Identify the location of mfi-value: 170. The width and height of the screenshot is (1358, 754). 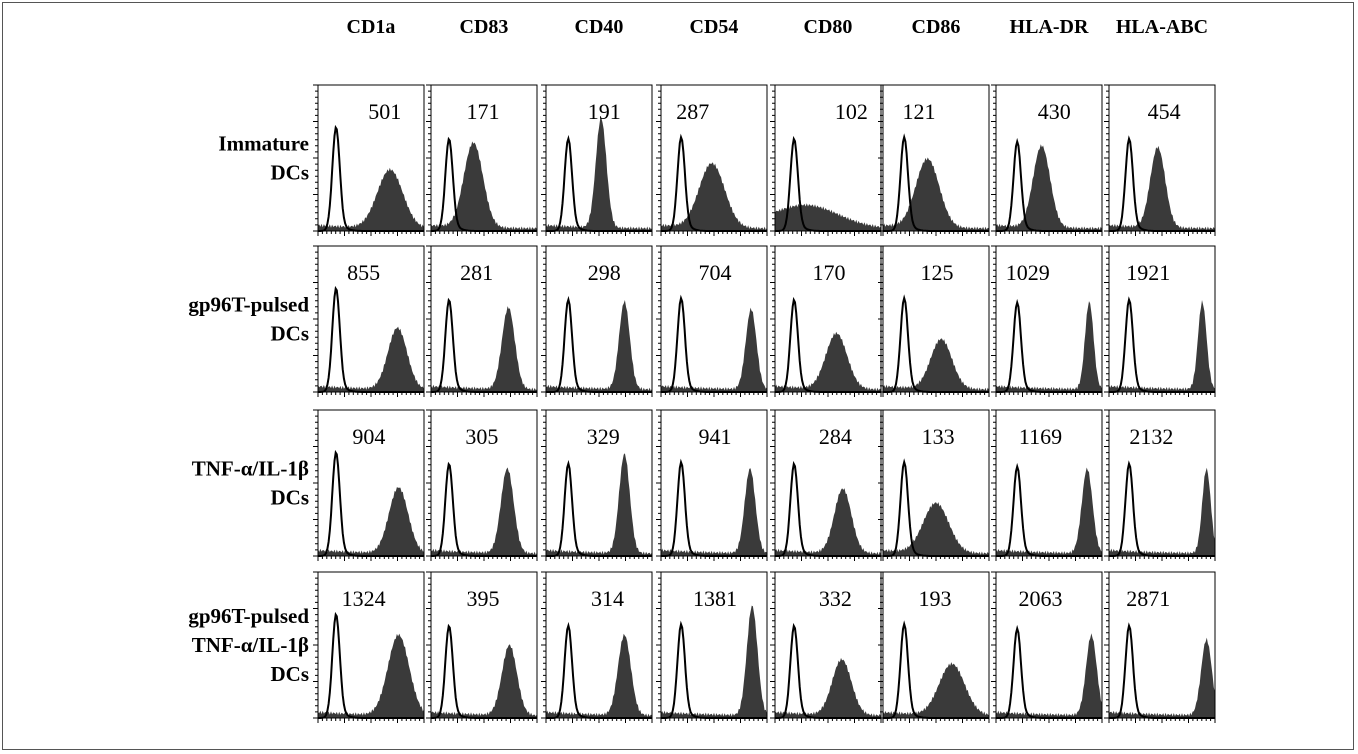
(829, 272).